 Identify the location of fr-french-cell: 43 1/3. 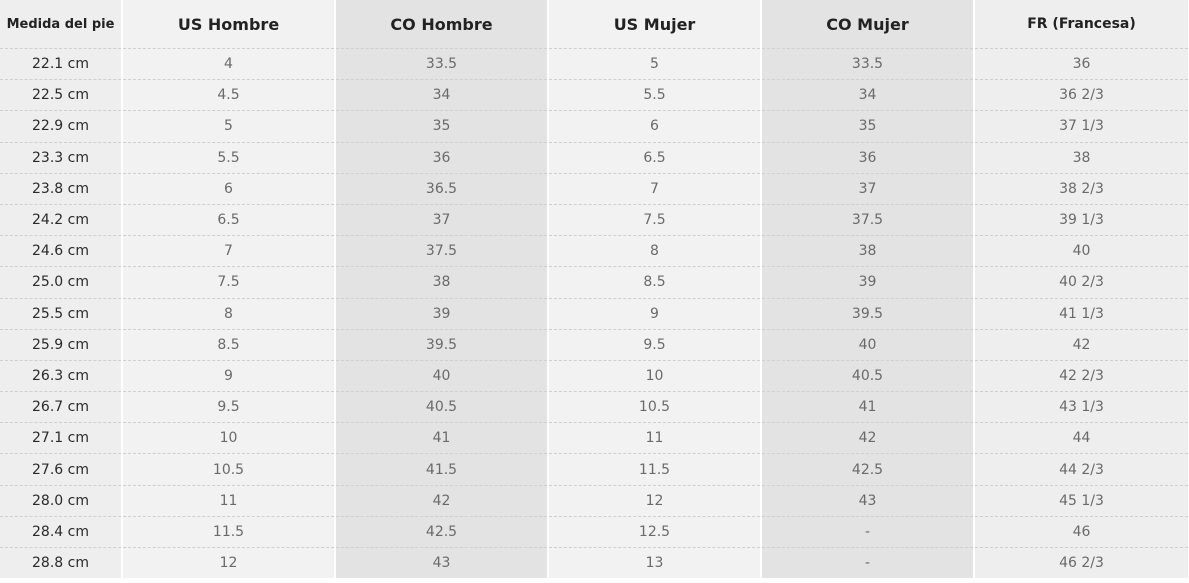
(1081, 407).